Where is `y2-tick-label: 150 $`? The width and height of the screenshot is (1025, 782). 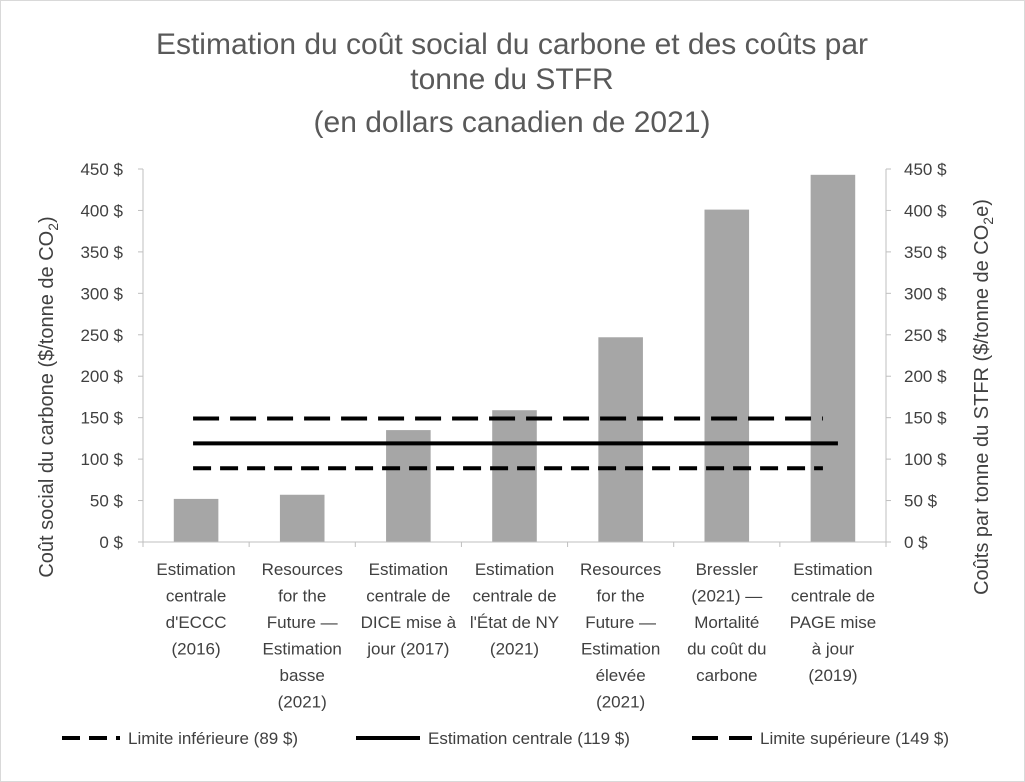 y2-tick-label: 150 $ is located at coordinates (925, 418).